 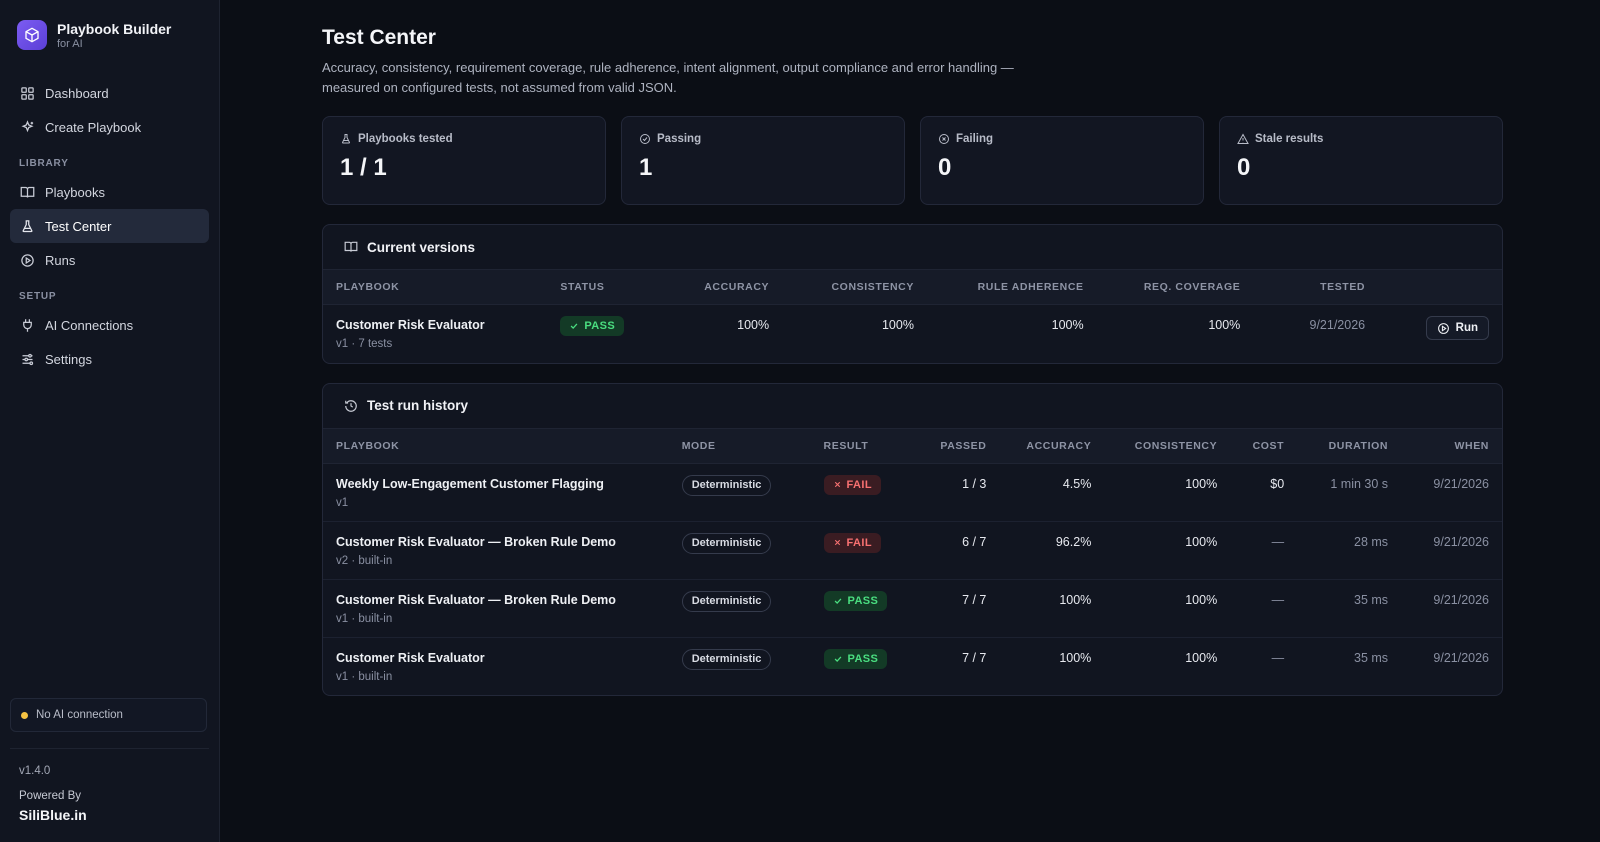 What do you see at coordinates (364, 560) in the screenshot?
I see `playbook-meta: v2 · built-in` at bounding box center [364, 560].